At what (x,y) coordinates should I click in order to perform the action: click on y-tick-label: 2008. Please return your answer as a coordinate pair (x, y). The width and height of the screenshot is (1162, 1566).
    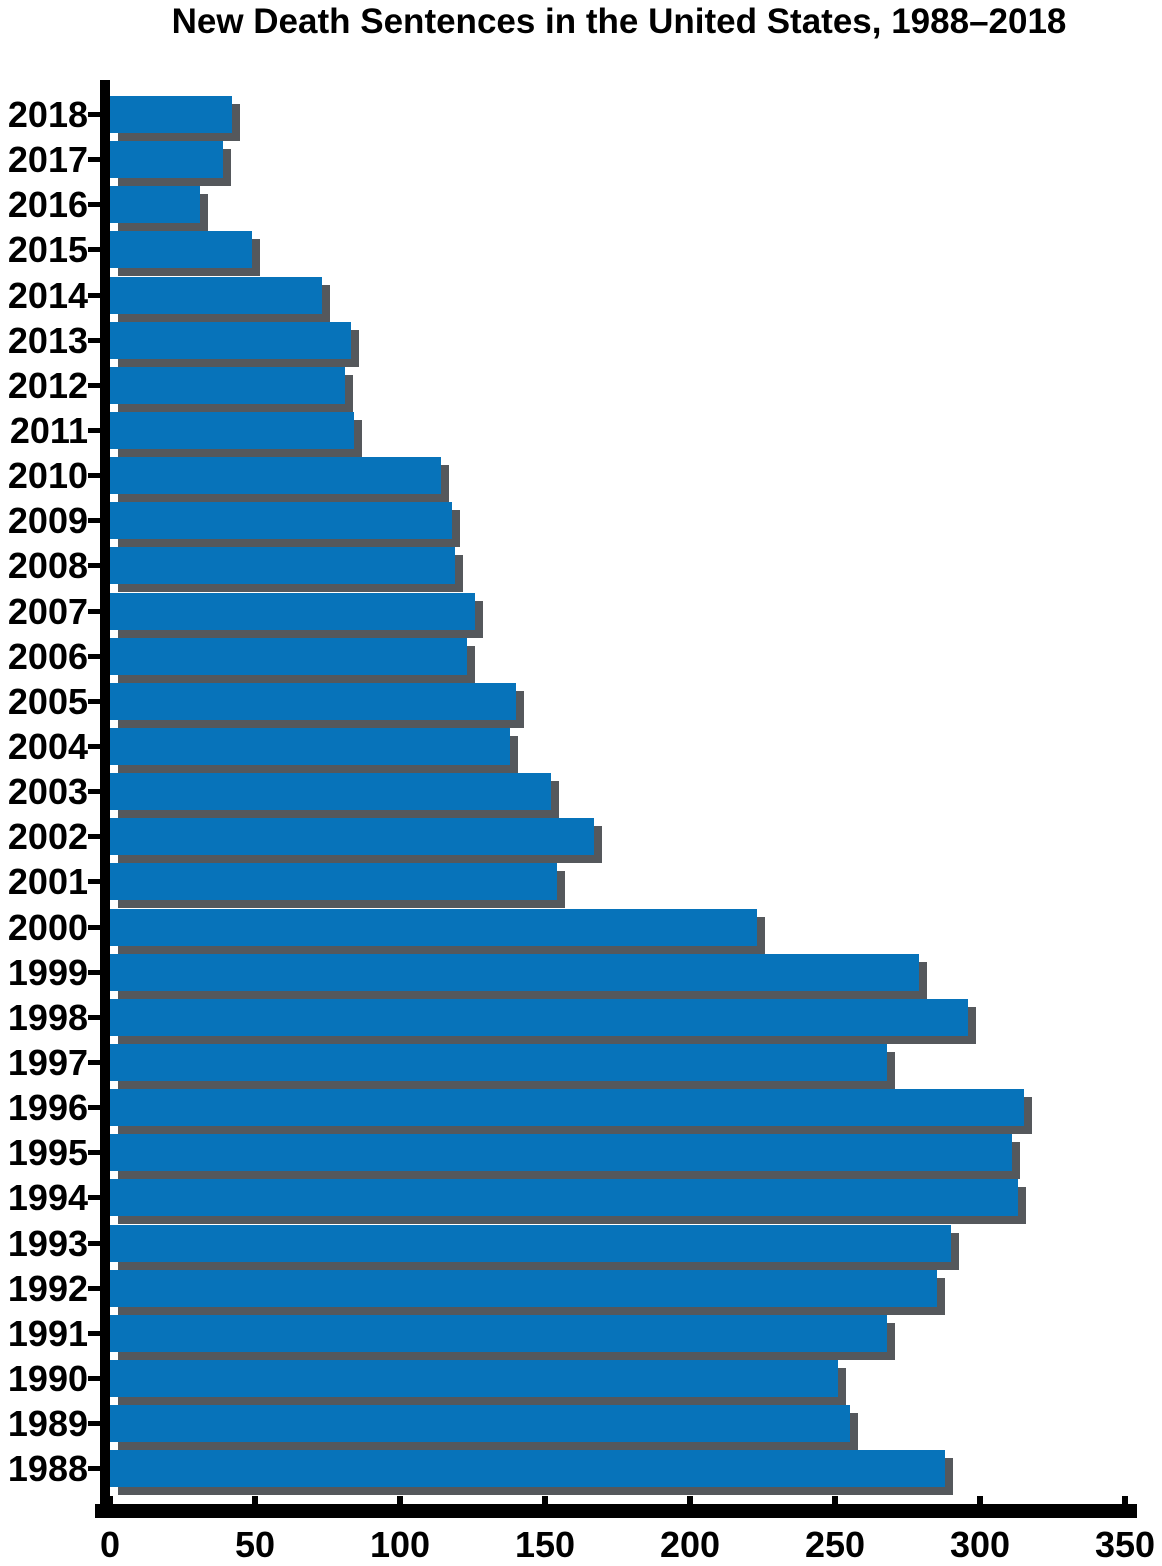
    Looking at the image, I should click on (47, 565).